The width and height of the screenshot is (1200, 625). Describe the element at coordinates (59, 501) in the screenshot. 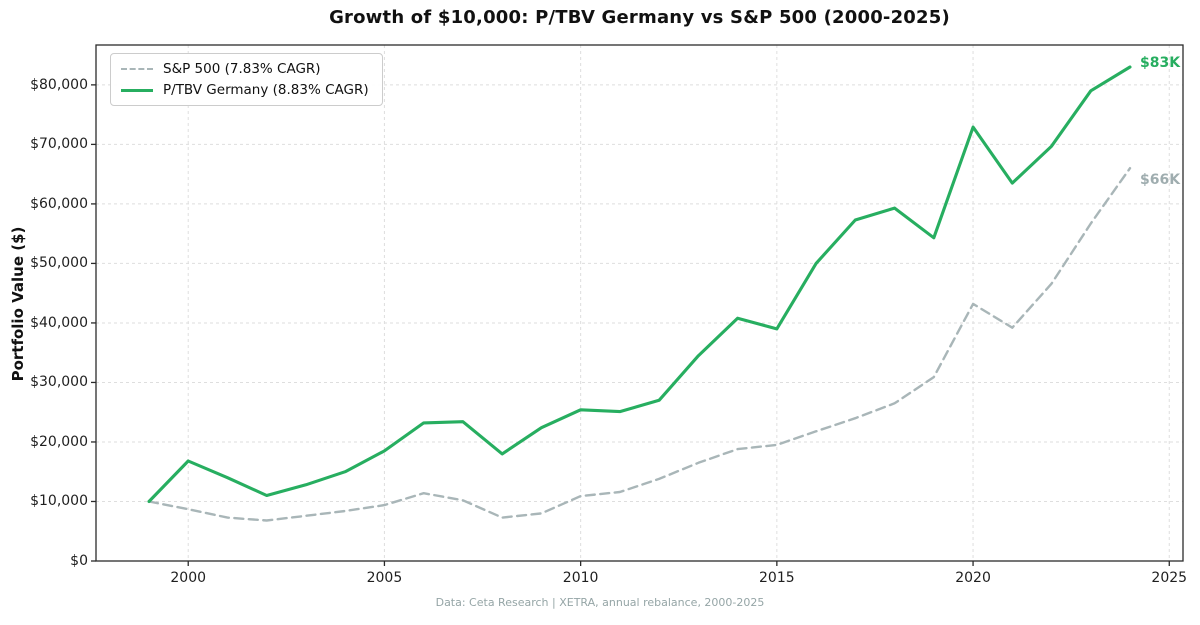

I see `y-tick-label: $10,000` at that location.